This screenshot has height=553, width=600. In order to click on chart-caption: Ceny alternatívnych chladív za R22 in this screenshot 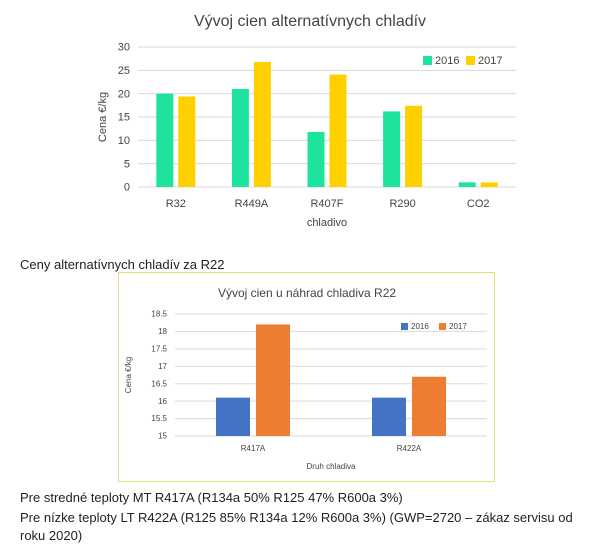, I will do `click(122, 264)`.